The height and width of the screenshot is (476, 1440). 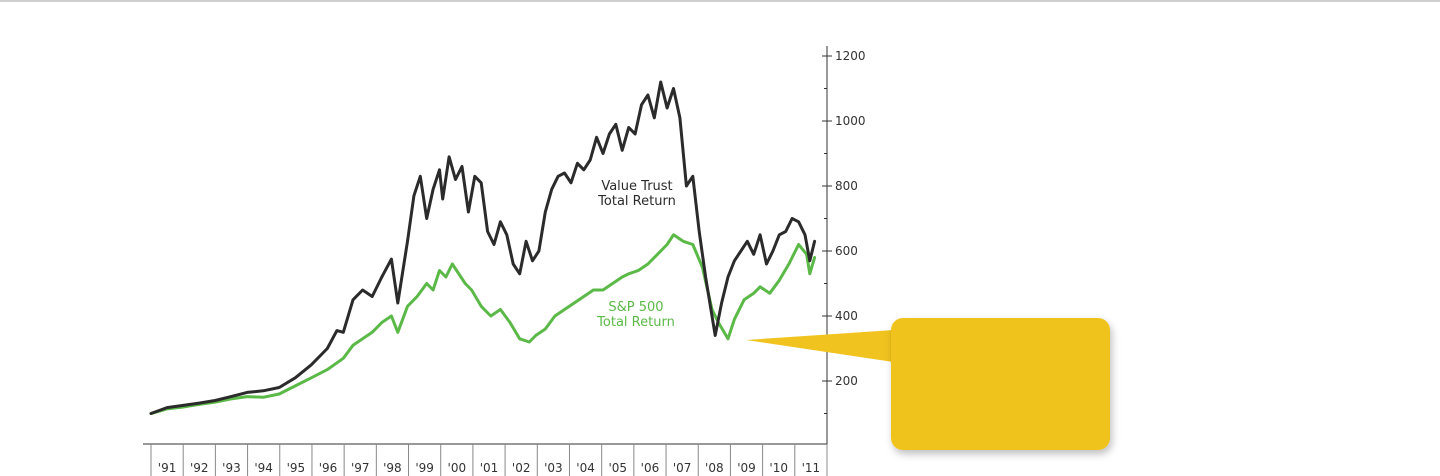 What do you see at coordinates (635, 307) in the screenshot?
I see `series-label-line: S&P 500` at bounding box center [635, 307].